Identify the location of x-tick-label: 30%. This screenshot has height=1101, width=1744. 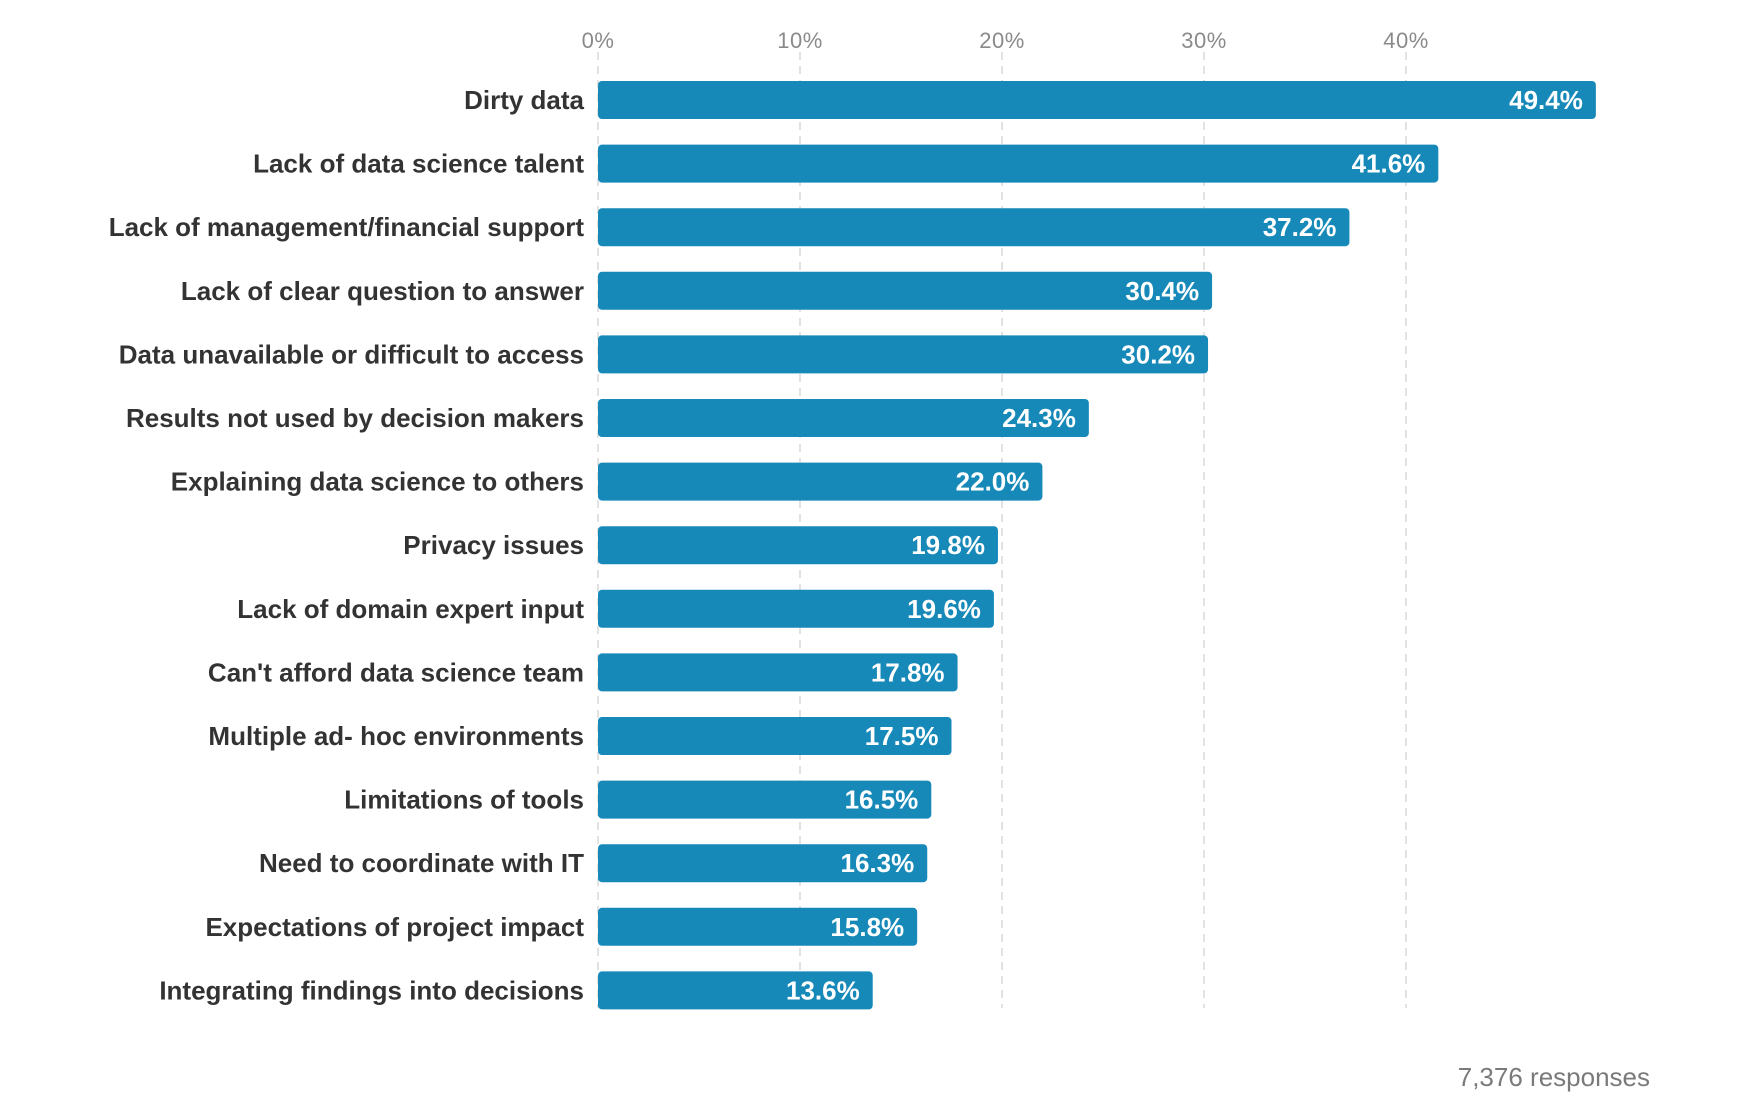
(1204, 40).